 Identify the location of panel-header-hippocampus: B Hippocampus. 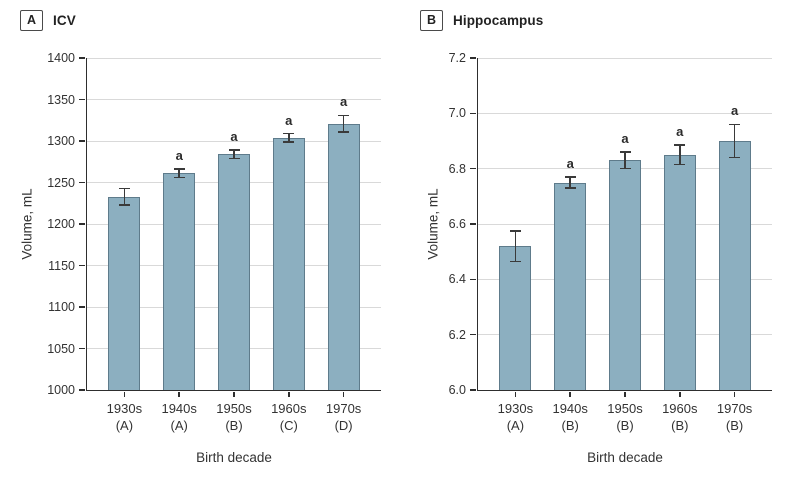
(481, 20).